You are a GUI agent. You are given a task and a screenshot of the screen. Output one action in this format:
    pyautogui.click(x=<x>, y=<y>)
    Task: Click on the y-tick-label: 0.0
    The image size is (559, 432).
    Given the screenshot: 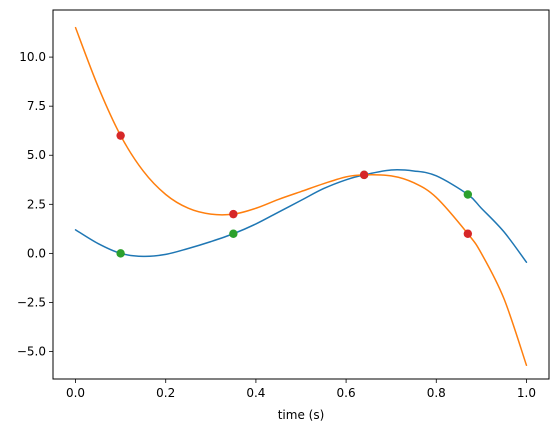 What is the action you would take?
    pyautogui.click(x=36, y=253)
    